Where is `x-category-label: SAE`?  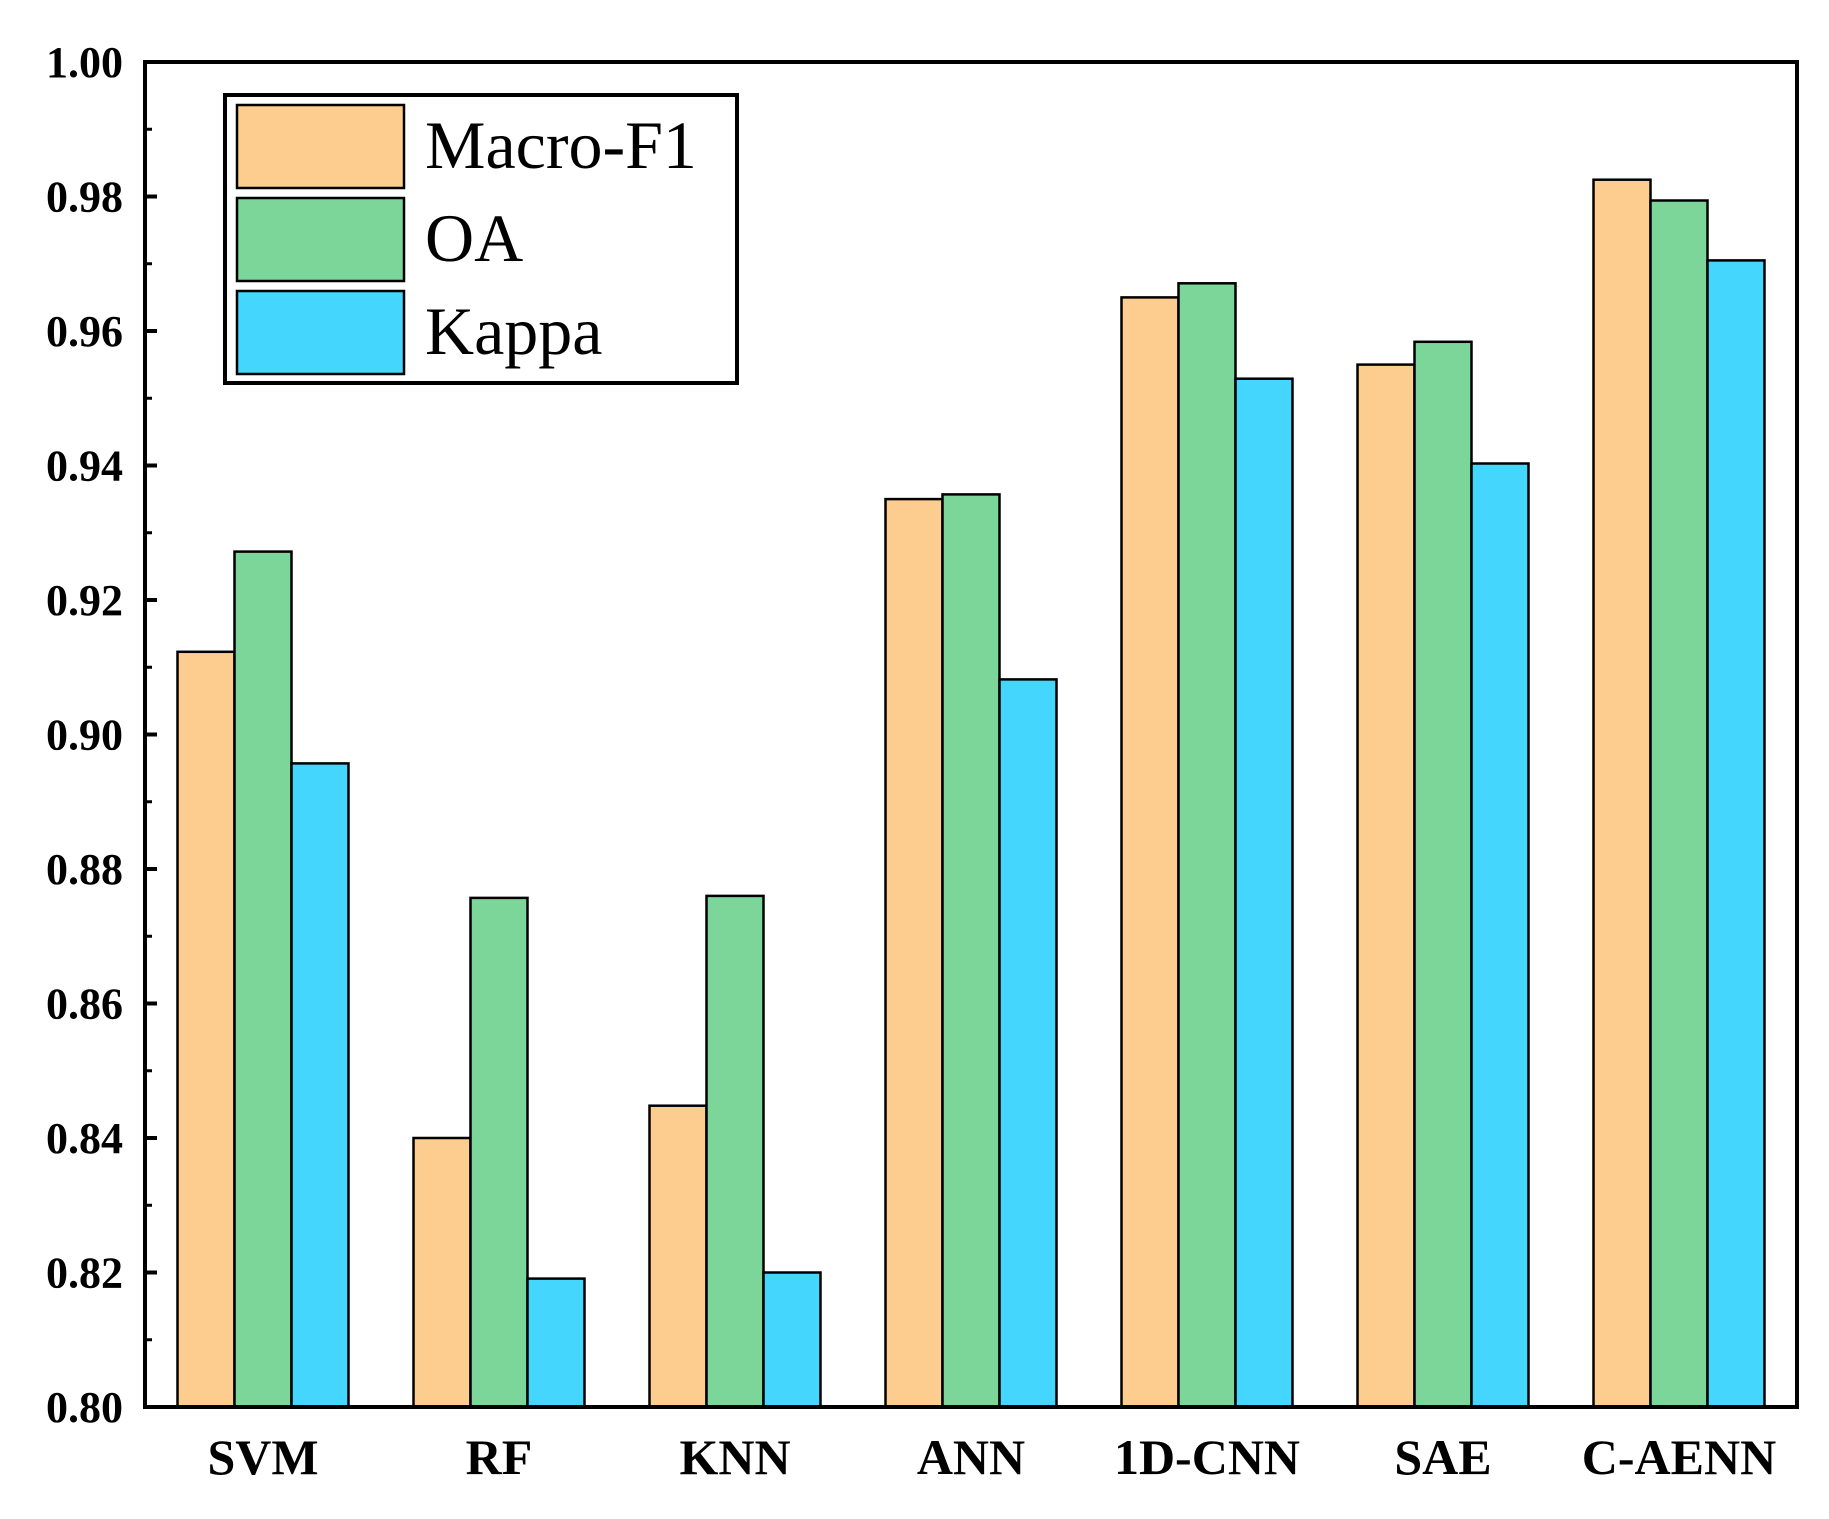
x-category-label: SAE is located at coordinates (1442, 1457).